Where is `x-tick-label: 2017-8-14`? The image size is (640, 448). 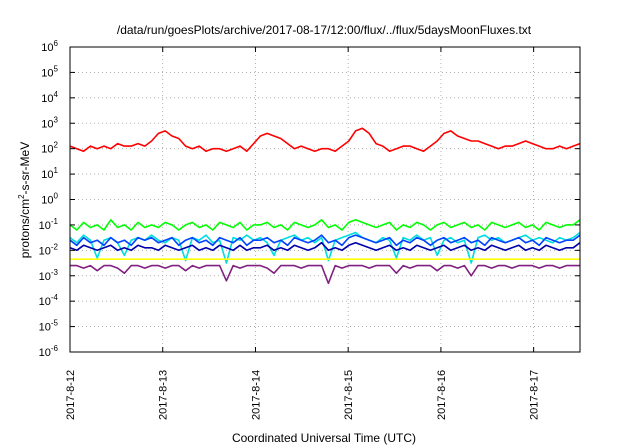 x-tick-label: 2017-8-14 is located at coordinates (256, 395).